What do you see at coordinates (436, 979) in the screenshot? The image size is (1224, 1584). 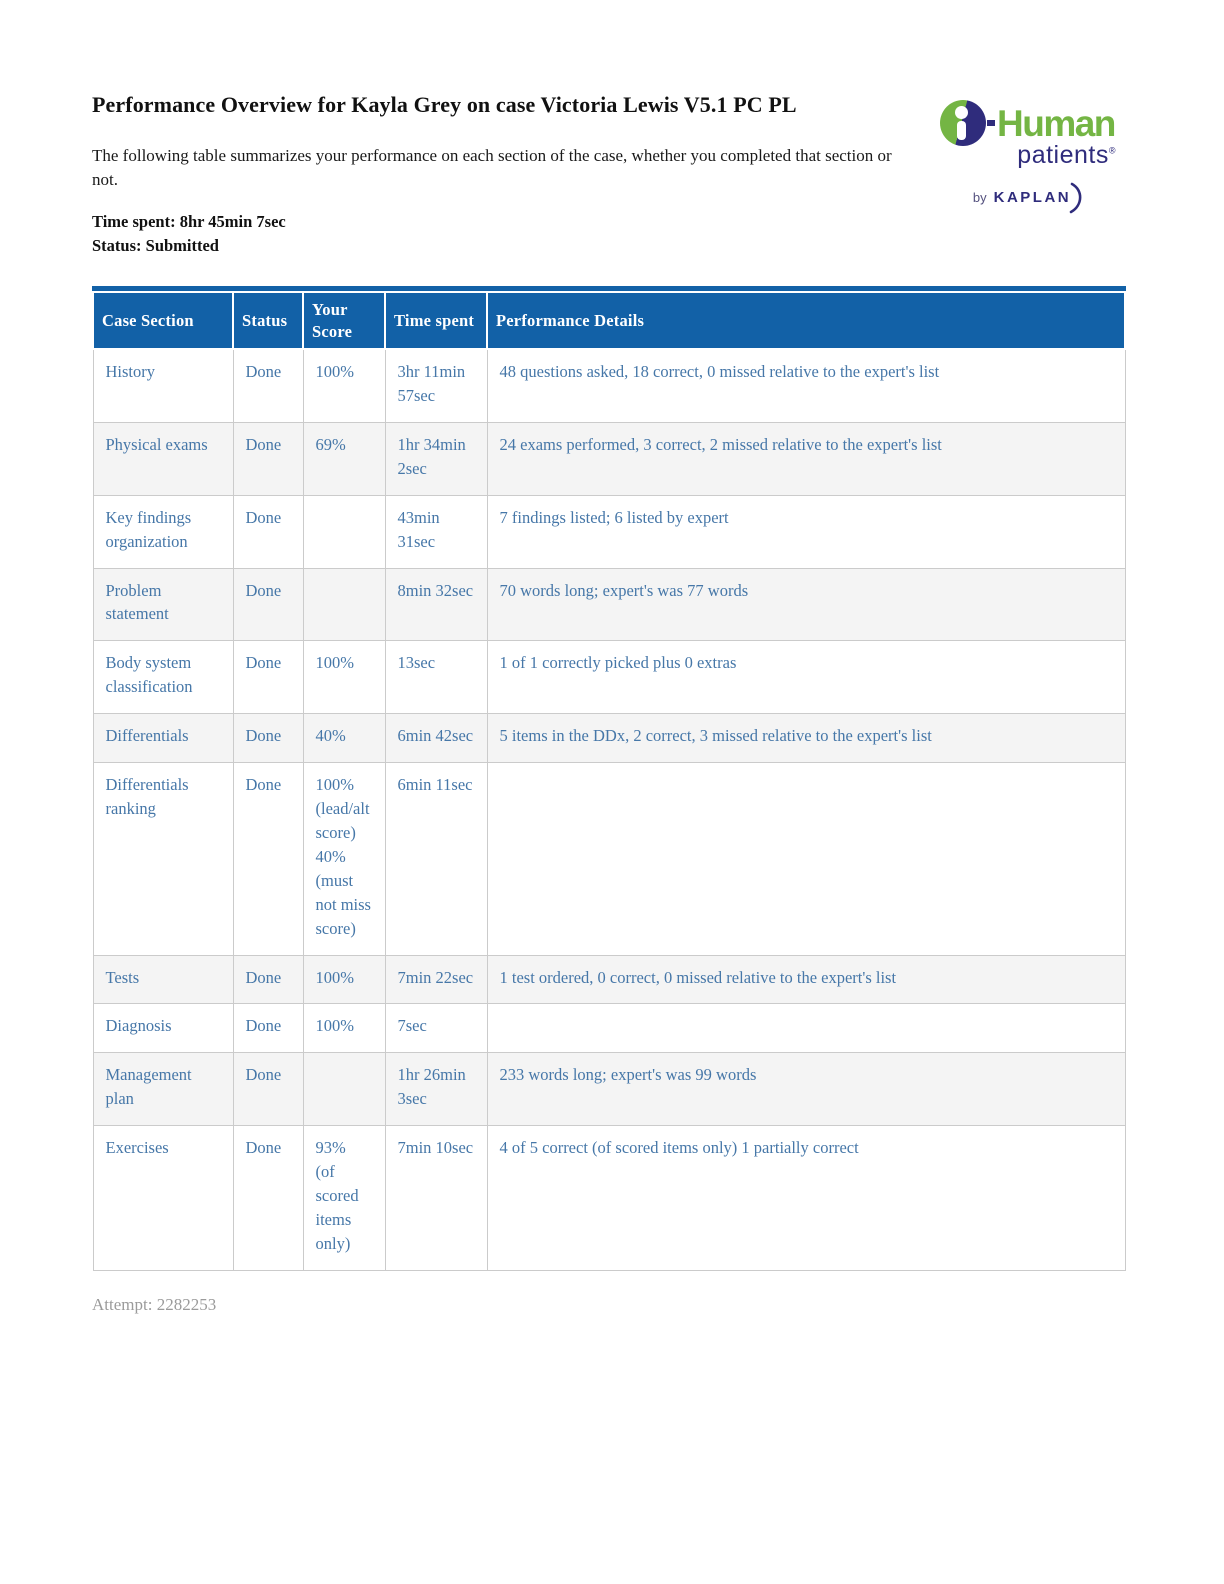 I see `cell-time-spent: 7min 22sec` at bounding box center [436, 979].